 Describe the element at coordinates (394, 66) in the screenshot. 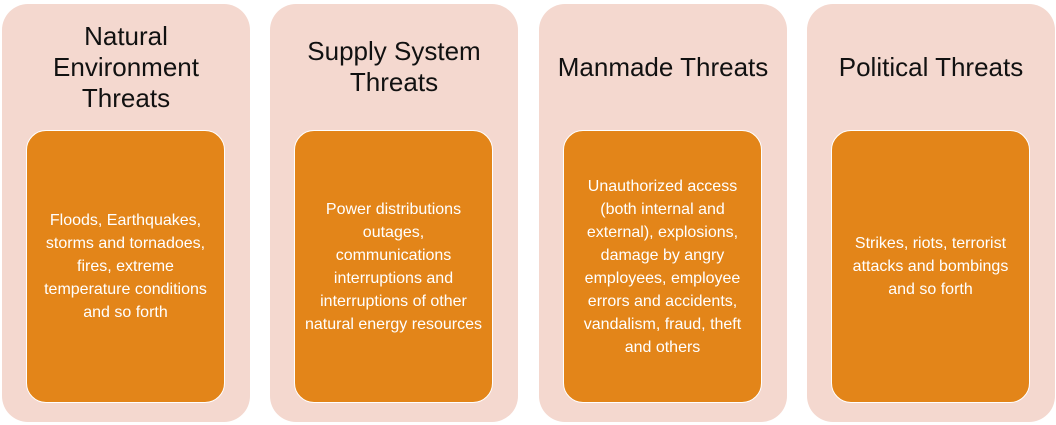

I see `column-title: Supply System Threats` at that location.